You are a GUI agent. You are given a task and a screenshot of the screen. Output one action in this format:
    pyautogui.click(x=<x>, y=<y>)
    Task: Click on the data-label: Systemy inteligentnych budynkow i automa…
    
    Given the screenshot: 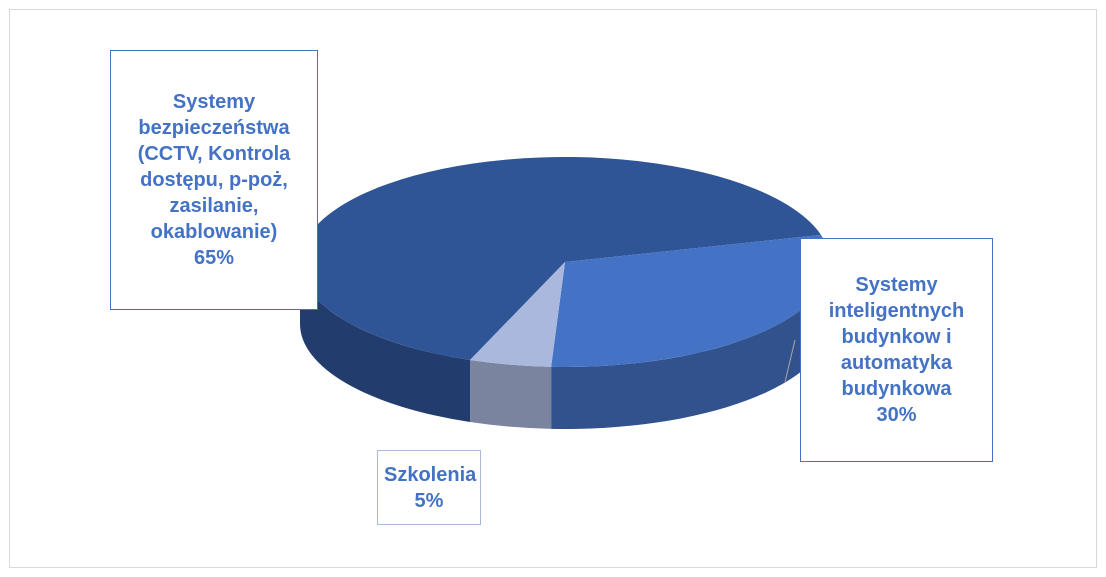 What is the action you would take?
    pyautogui.click(x=896, y=350)
    